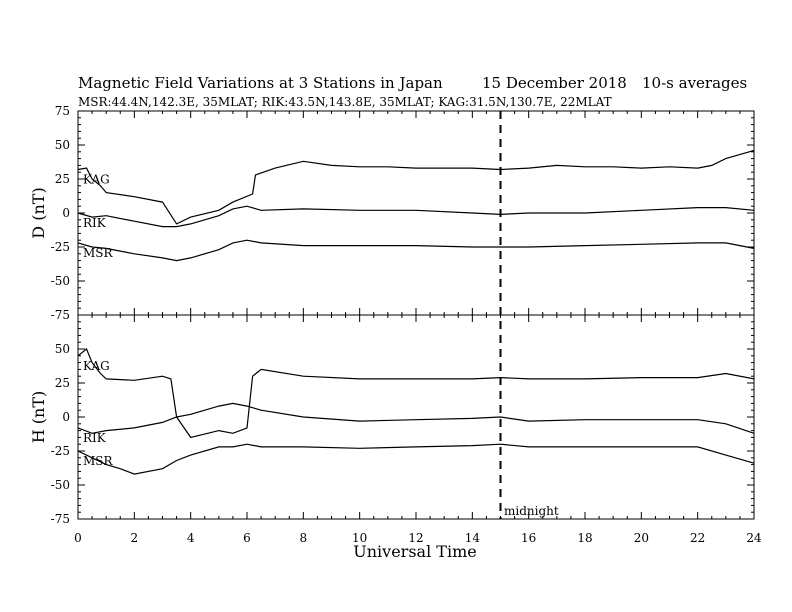 The image size is (792, 612). I want to click on x-tick-label: 6, so click(247, 538).